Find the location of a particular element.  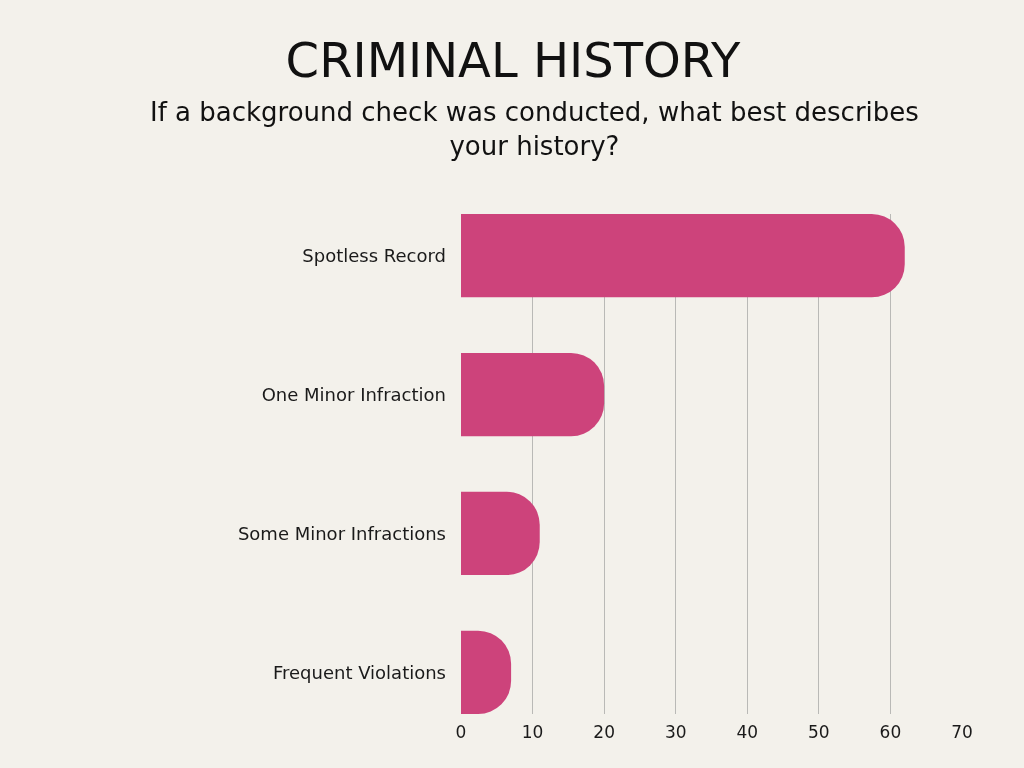

y-tick-label: Some Minor Infractions is located at coordinates (341, 533).